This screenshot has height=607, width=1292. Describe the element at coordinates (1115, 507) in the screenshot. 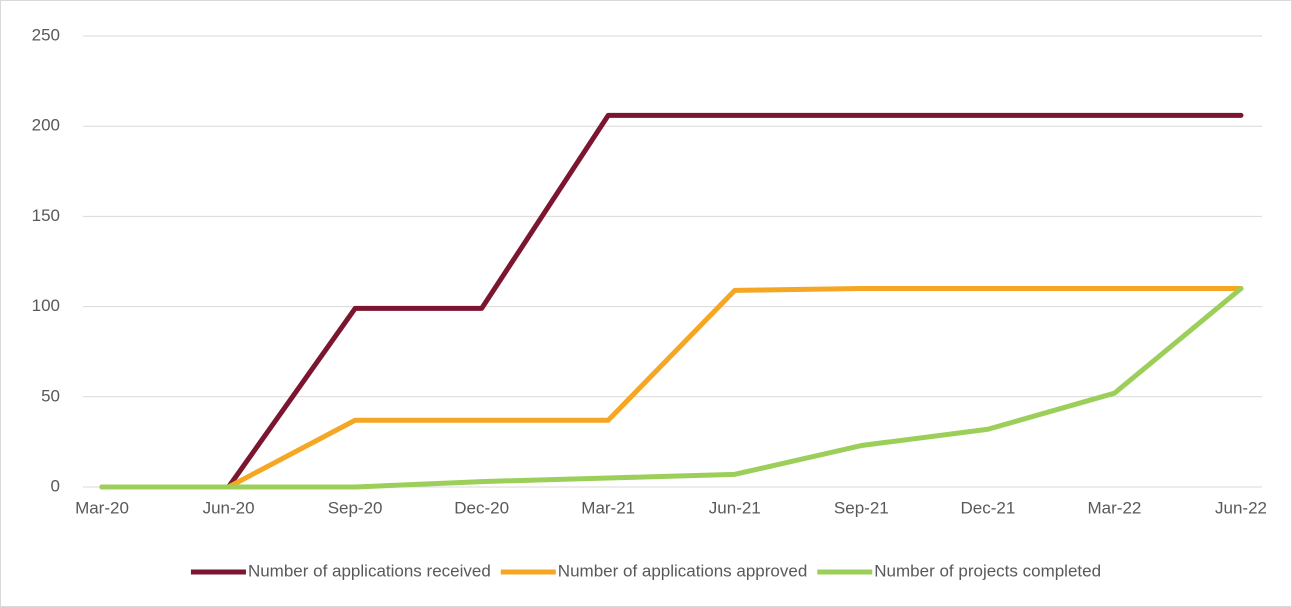

I see `x-tick-label: Mar-22` at that location.